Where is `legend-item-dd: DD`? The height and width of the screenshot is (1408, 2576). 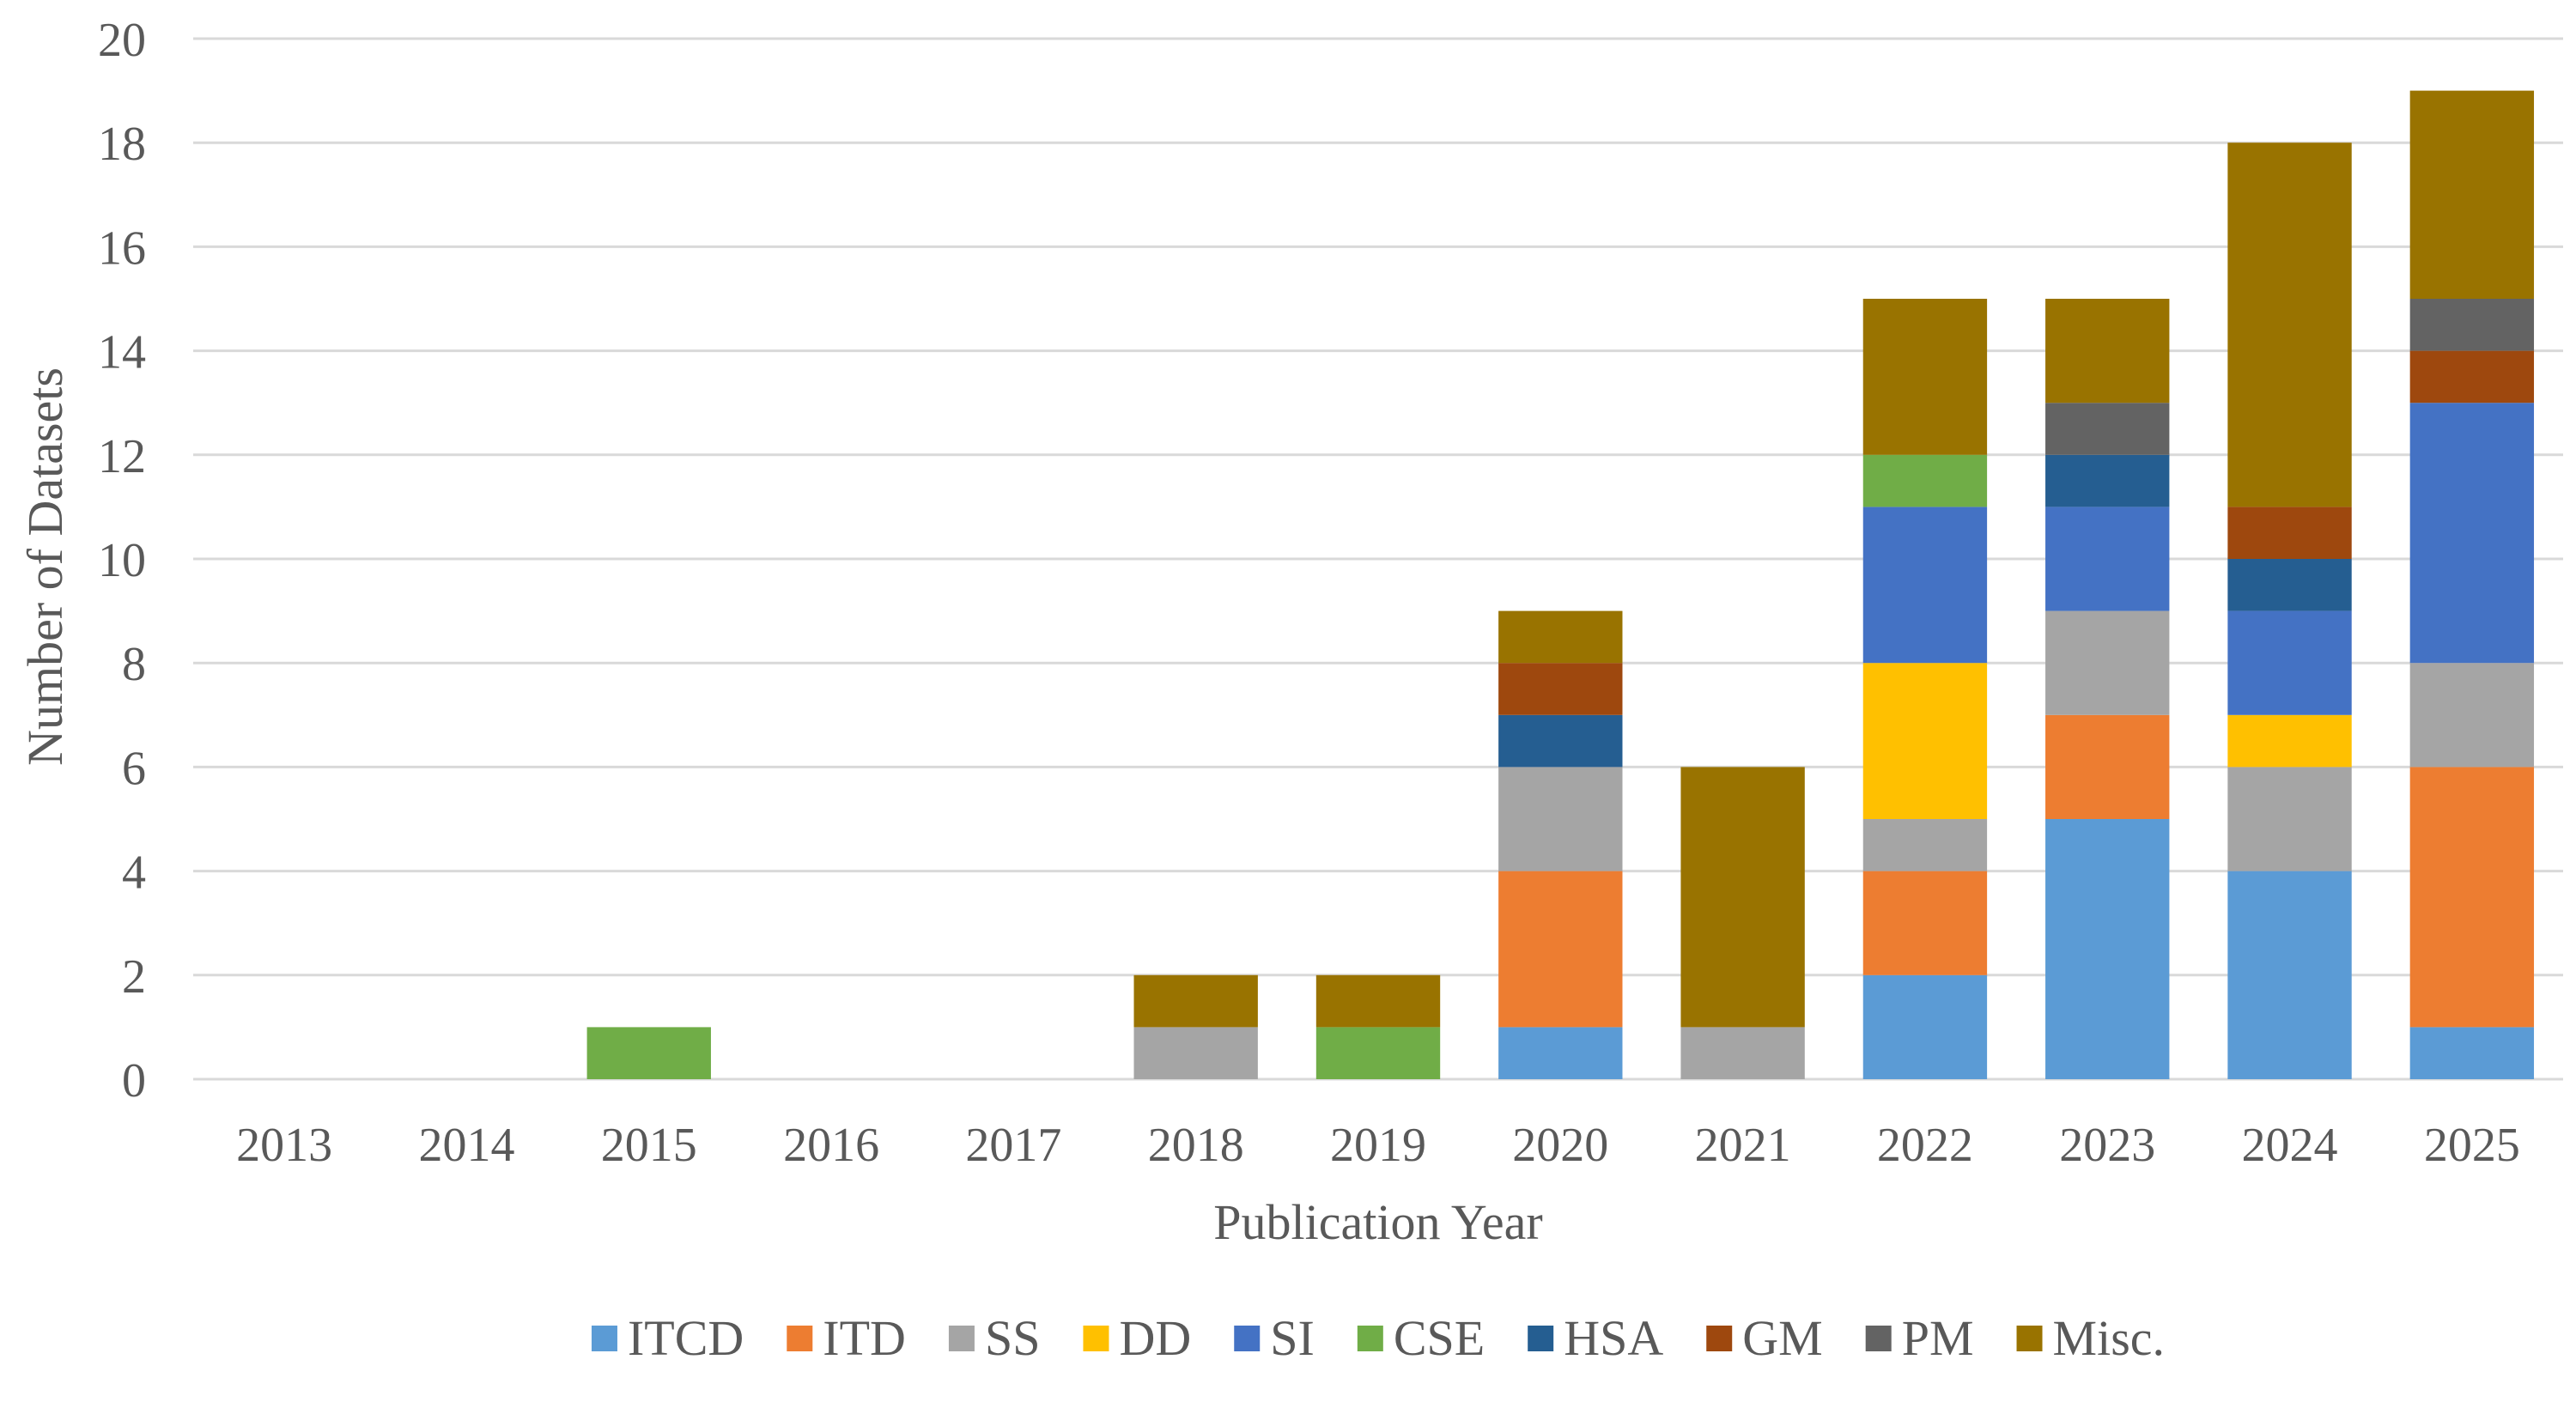 legend-item-dd: DD is located at coordinates (1137, 1338).